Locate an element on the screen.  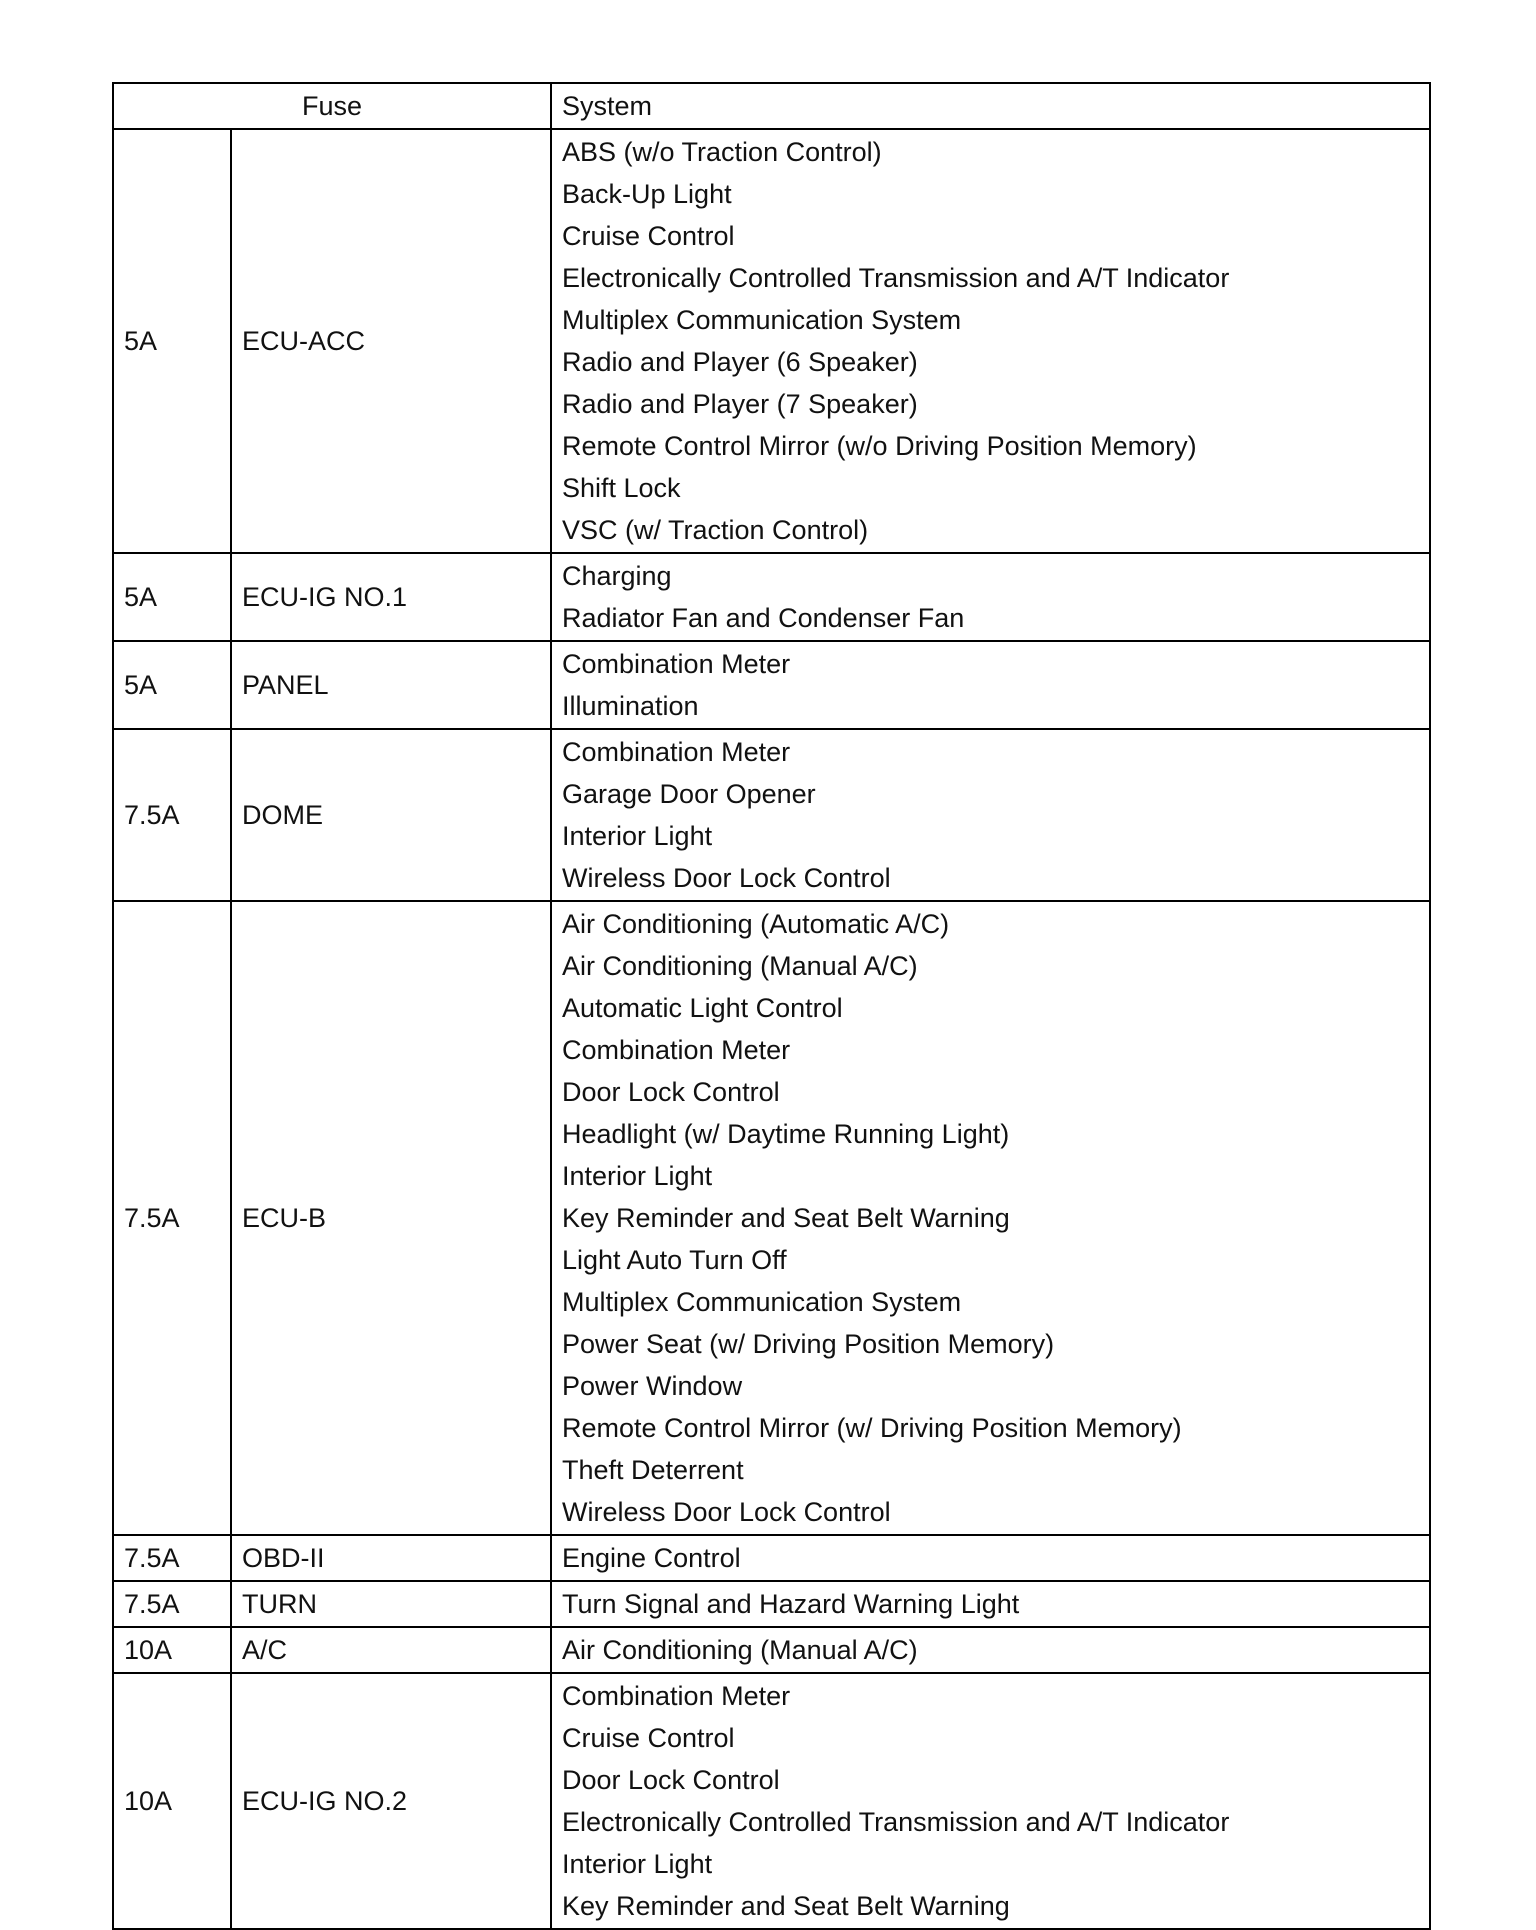
system-item: Back-Up Light is located at coordinates (647, 194).